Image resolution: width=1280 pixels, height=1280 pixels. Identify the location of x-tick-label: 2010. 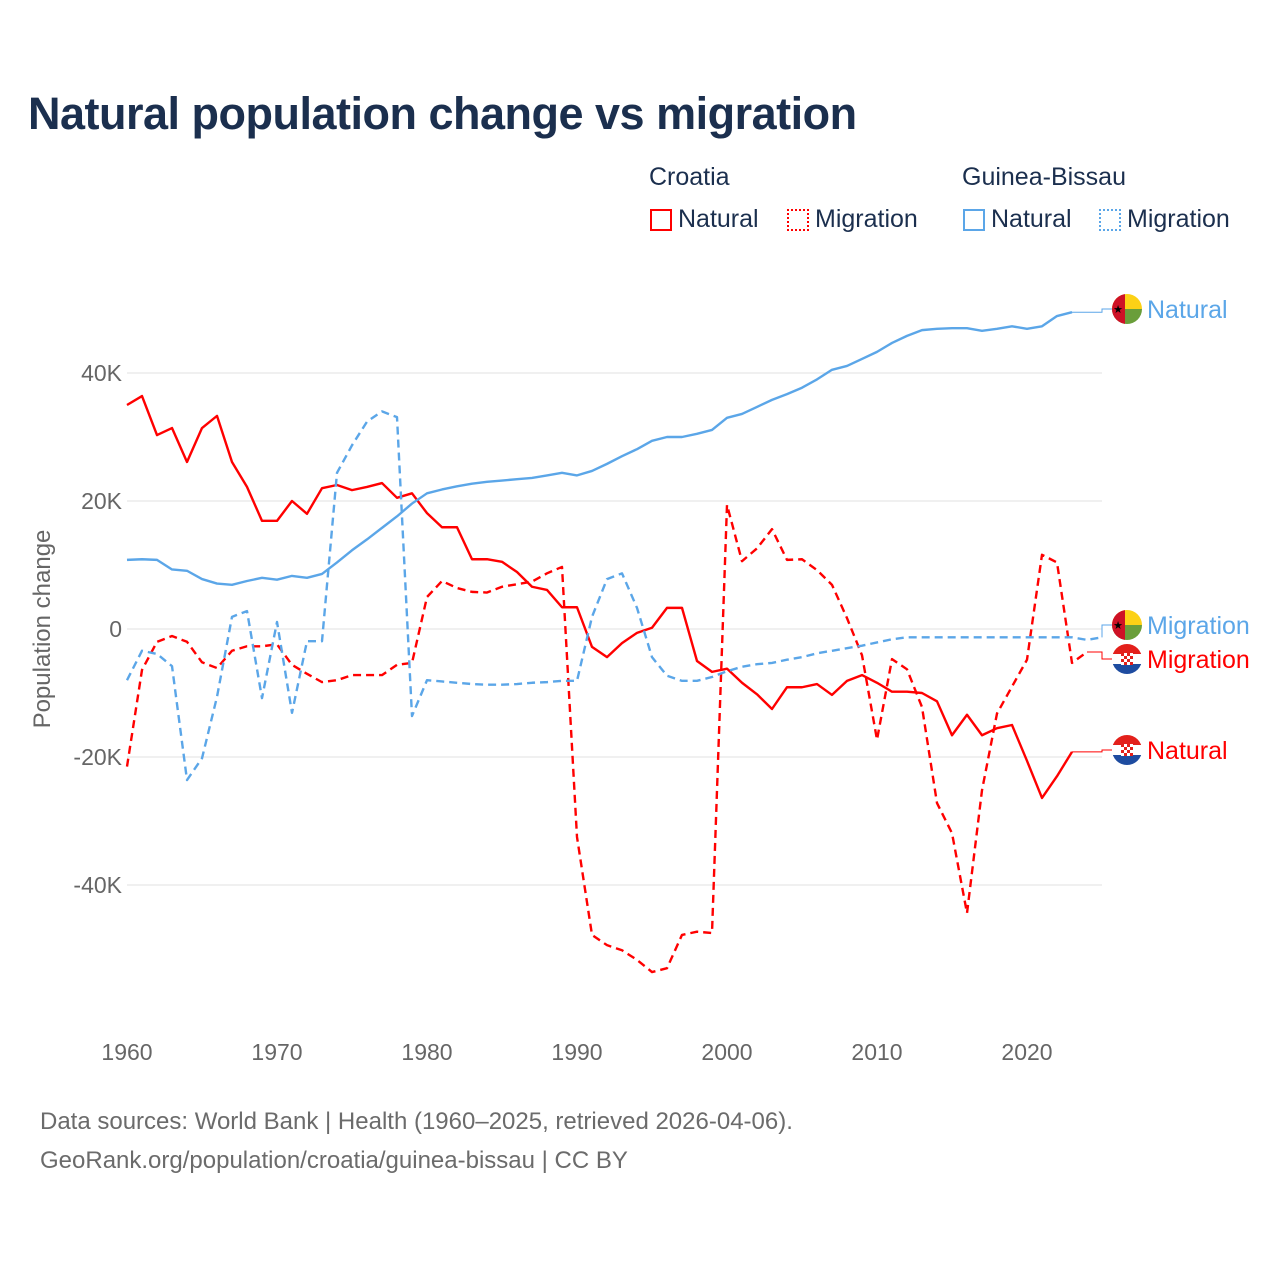
(876, 1052).